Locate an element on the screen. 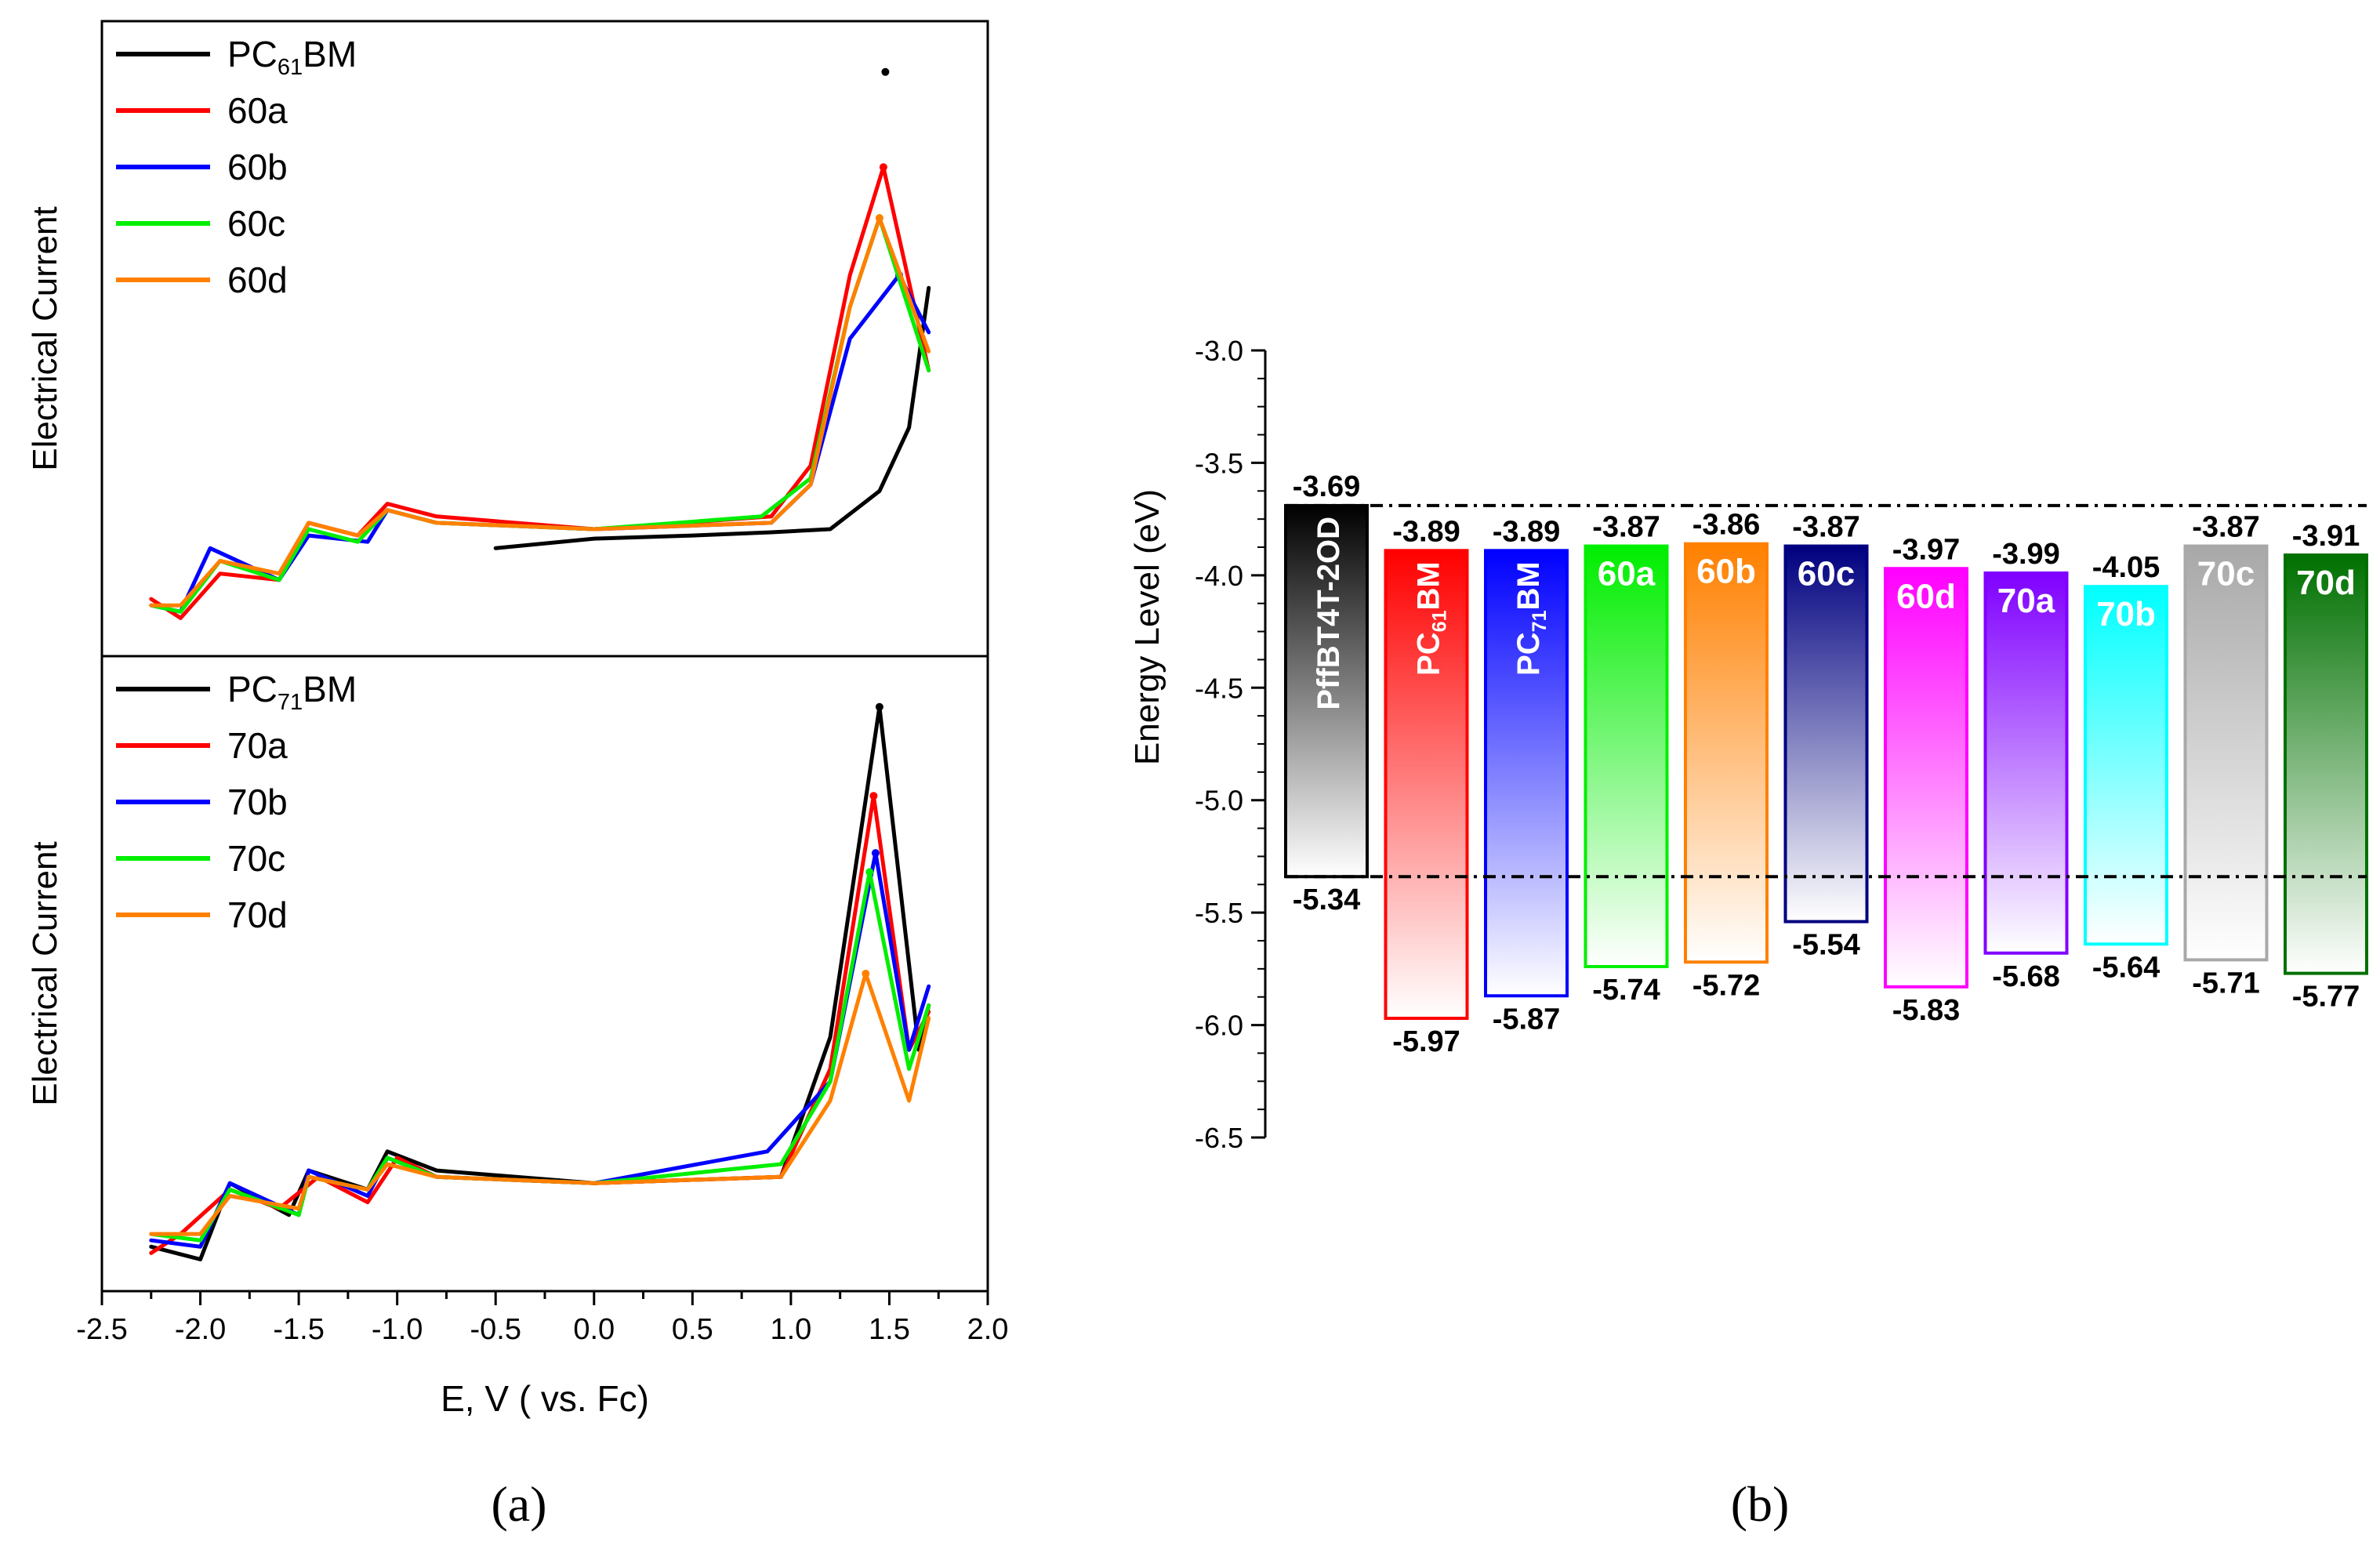 The width and height of the screenshot is (2380, 1542). x-tick-label: 0.0 is located at coordinates (594, 1329).